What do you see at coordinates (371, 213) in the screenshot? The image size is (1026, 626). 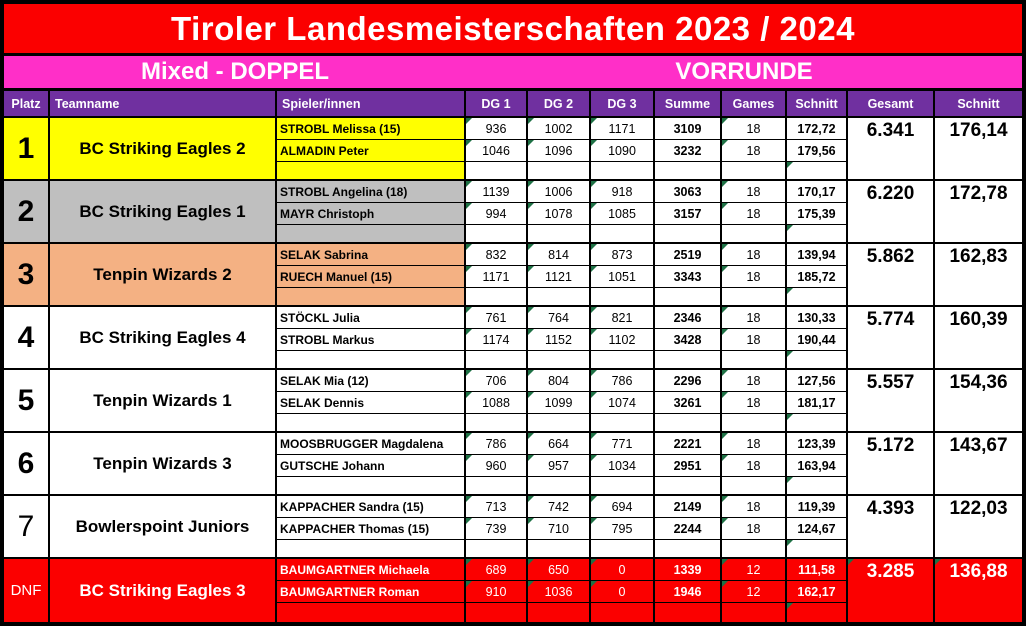 I see `player-name: MAYR Christoph` at bounding box center [371, 213].